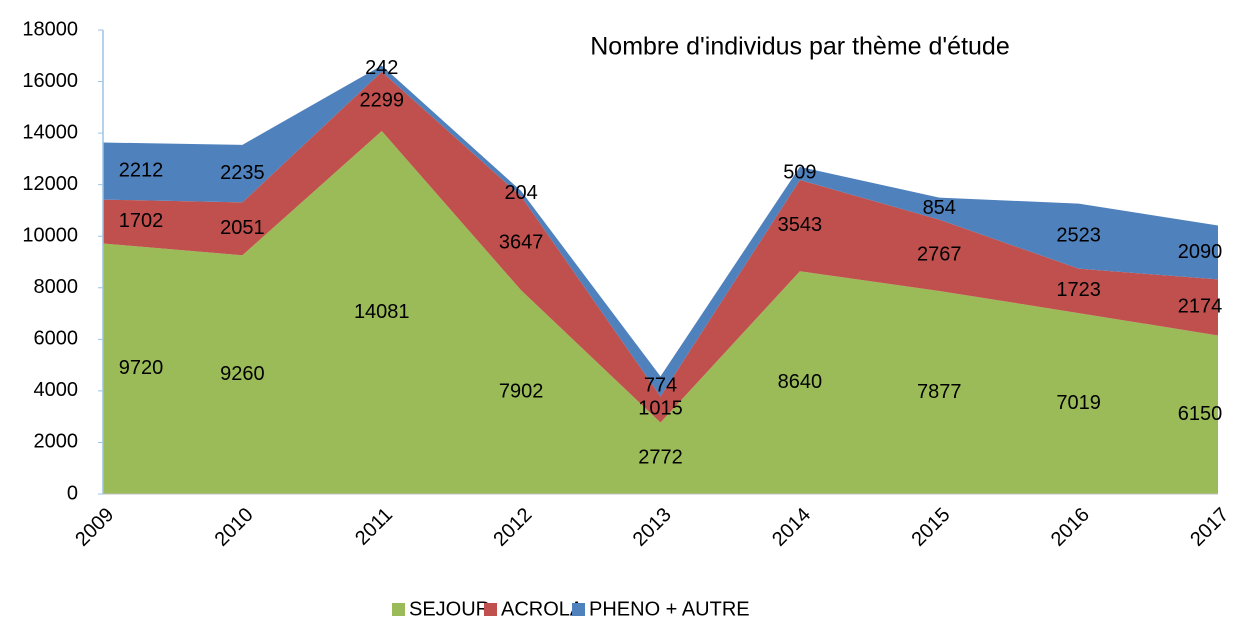 The height and width of the screenshot is (626, 1247). What do you see at coordinates (1078, 235) in the screenshot?
I see `data-label: 2523` at bounding box center [1078, 235].